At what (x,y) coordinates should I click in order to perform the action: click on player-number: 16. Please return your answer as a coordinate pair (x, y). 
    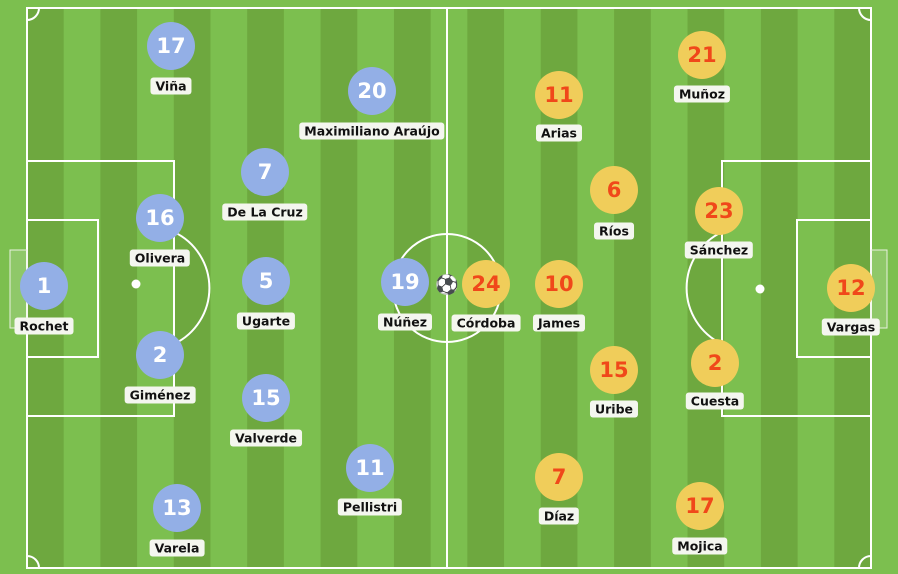
    Looking at the image, I should click on (160, 218).